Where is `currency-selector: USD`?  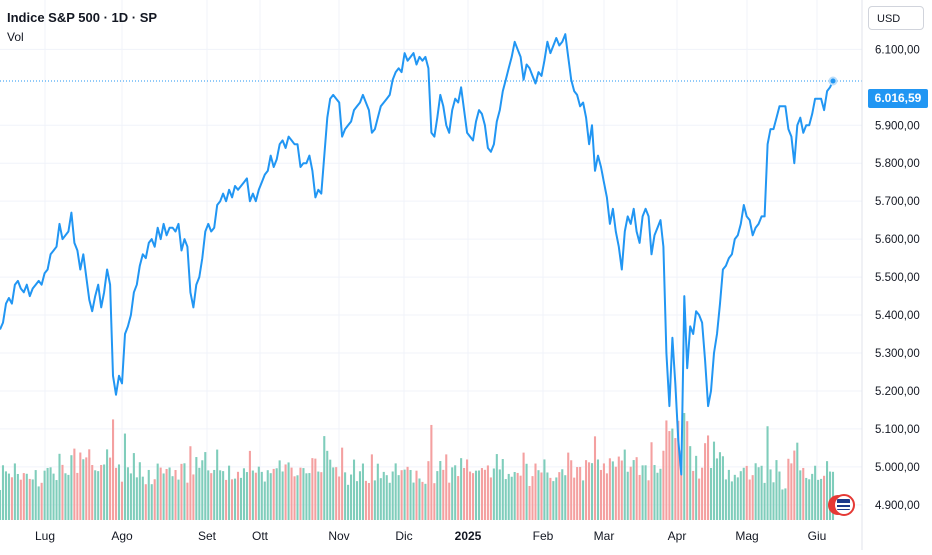
currency-selector: USD is located at coordinates (896, 18).